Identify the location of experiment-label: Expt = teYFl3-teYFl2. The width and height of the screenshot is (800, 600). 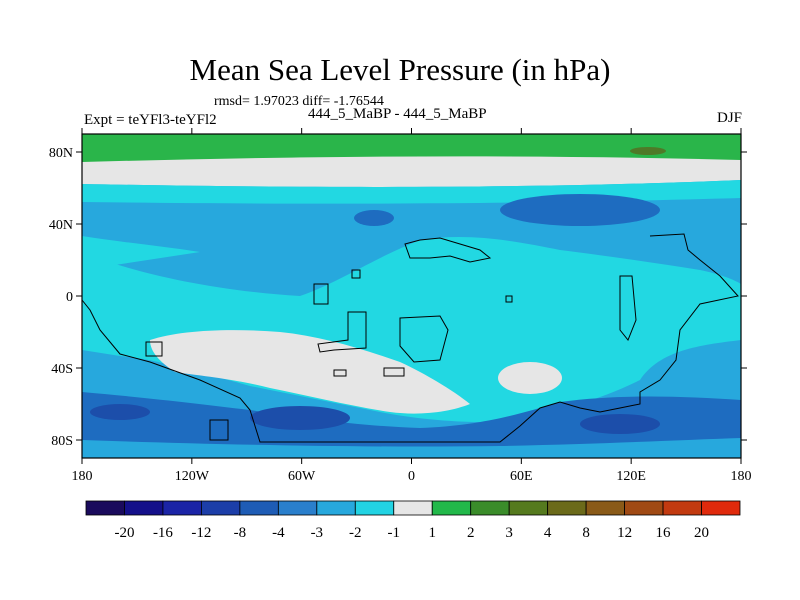
(150, 120).